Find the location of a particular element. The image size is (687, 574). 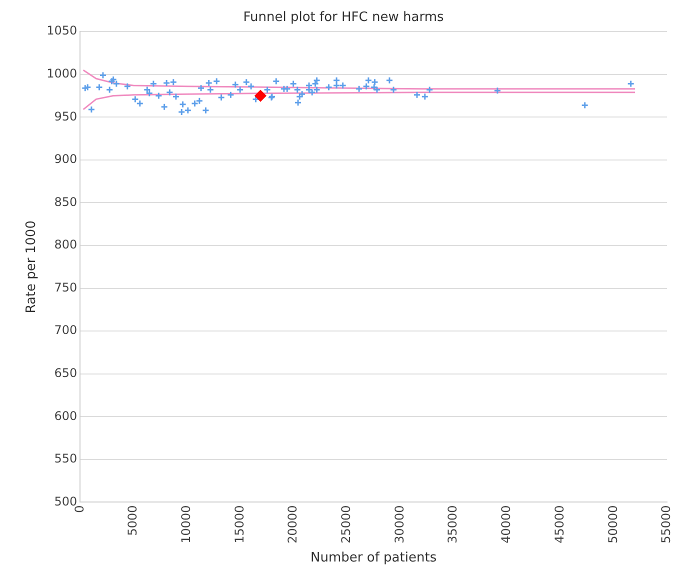

x-tick-label: 40000 is located at coordinates (506, 524).